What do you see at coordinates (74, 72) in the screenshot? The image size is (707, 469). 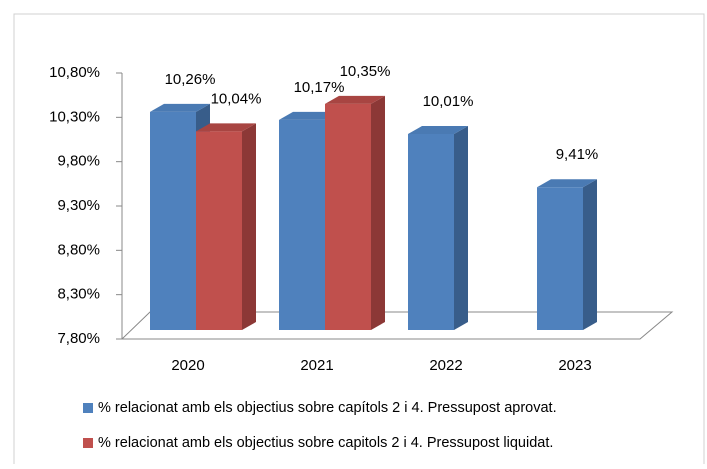 I see `y-tick-label: 10,80%` at bounding box center [74, 72].